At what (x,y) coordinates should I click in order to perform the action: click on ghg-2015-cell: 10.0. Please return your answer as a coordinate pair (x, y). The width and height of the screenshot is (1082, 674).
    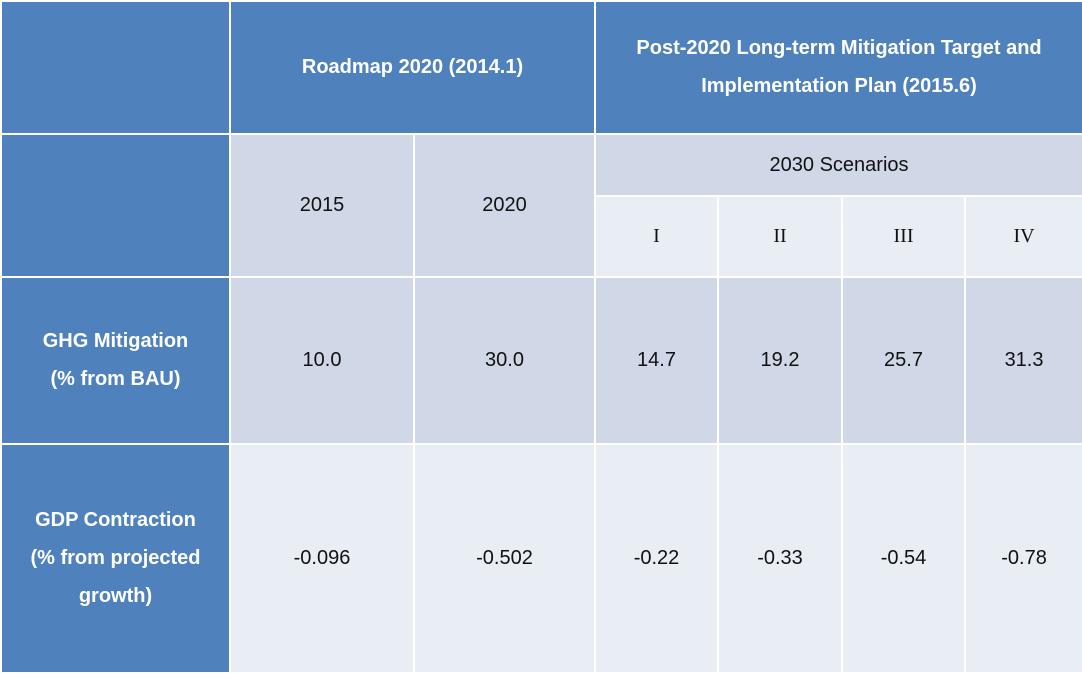
    Looking at the image, I should click on (322, 360).